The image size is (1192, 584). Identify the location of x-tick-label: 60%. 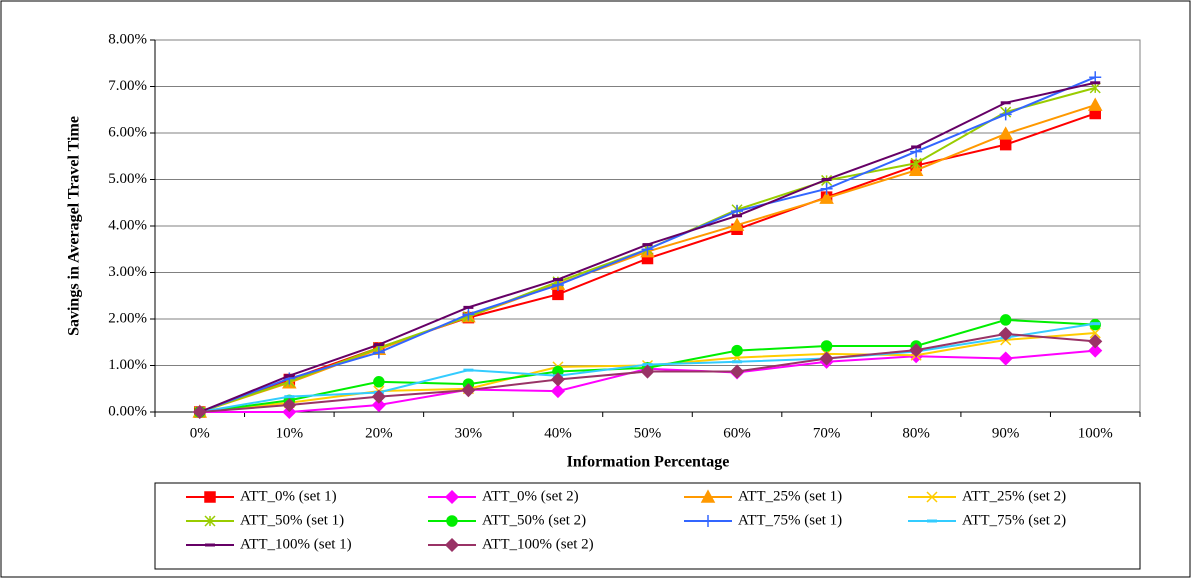
(737, 433).